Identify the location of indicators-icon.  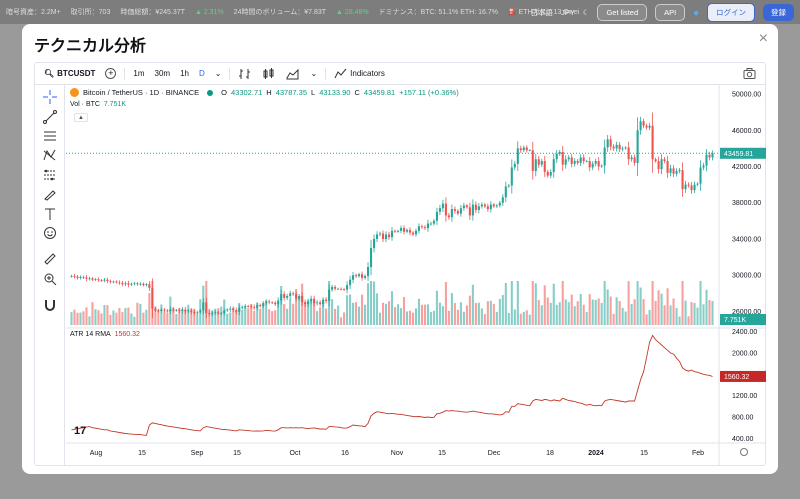
(340, 73).